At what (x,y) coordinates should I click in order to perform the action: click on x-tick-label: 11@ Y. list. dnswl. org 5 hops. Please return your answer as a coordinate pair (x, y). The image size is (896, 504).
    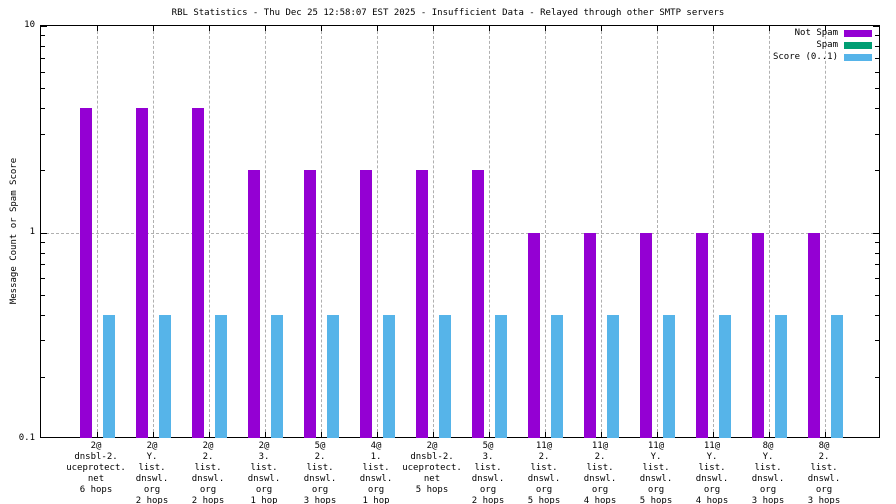
    Looking at the image, I should click on (656, 472).